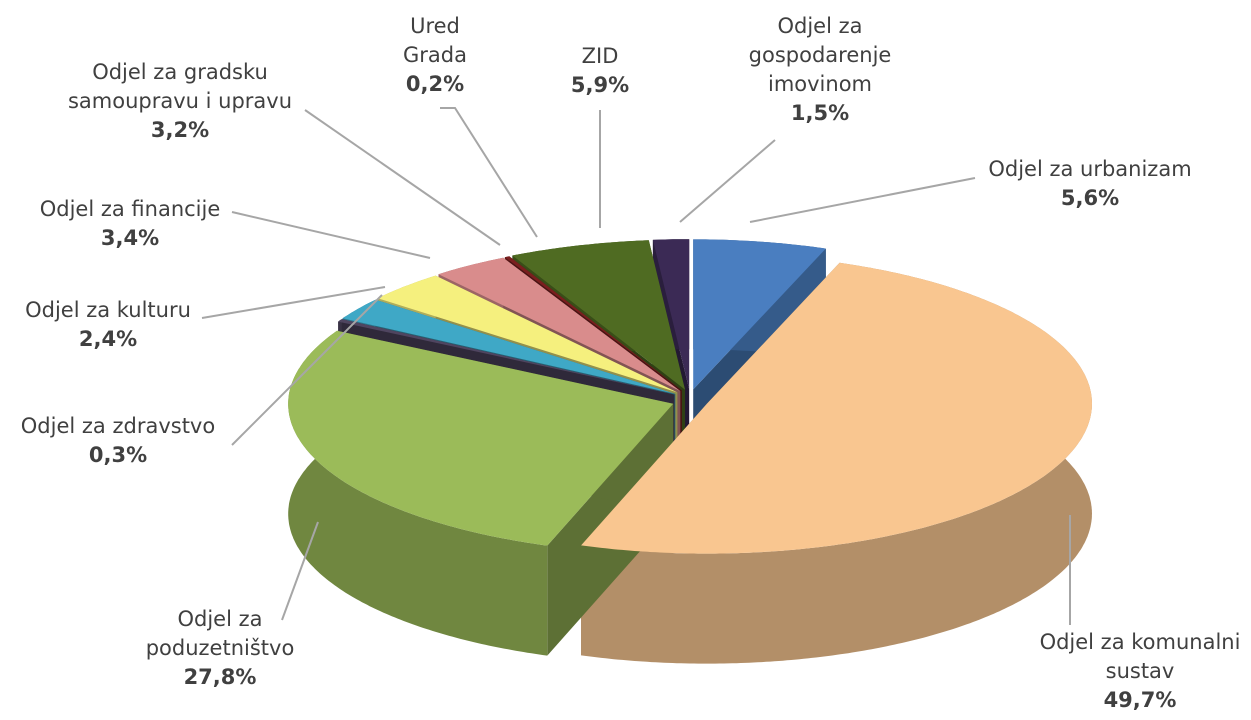 Image resolution: width=1251 pixels, height=720 pixels. I want to click on value-label: 0,3%, so click(118, 455).